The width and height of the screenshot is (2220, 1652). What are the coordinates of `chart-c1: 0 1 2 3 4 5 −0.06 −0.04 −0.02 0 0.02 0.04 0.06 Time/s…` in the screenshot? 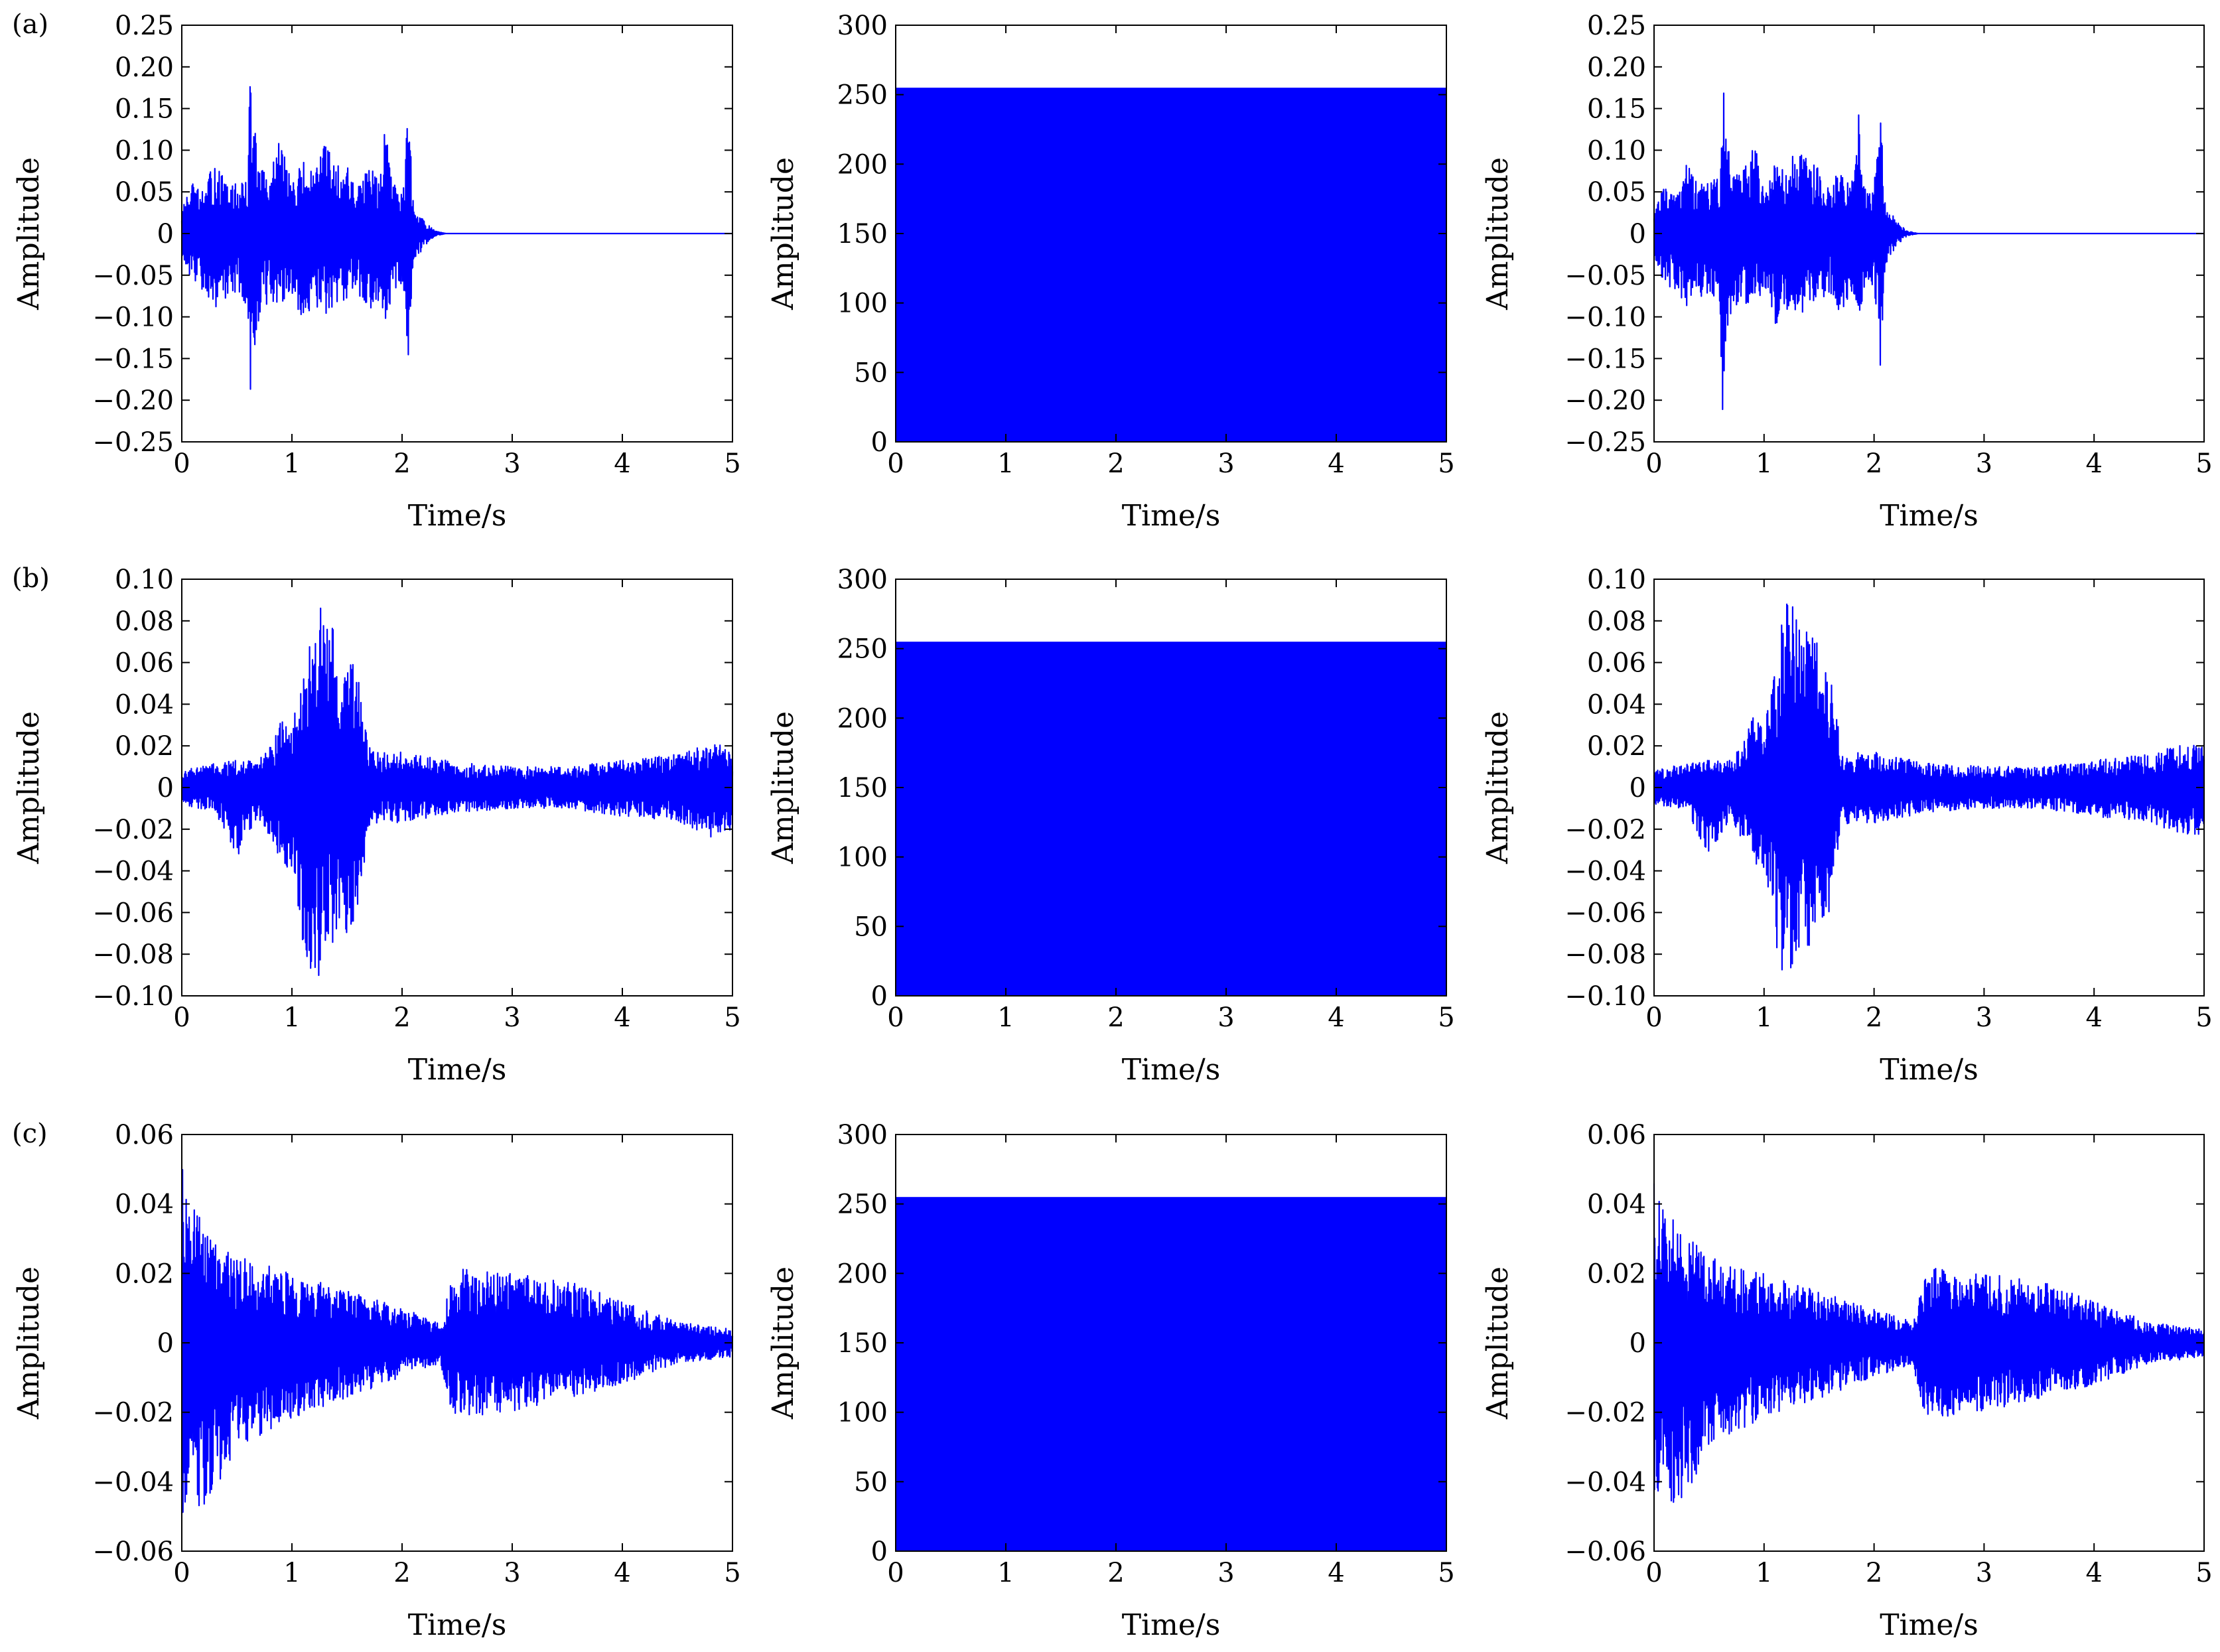 It's located at (376, 1381).